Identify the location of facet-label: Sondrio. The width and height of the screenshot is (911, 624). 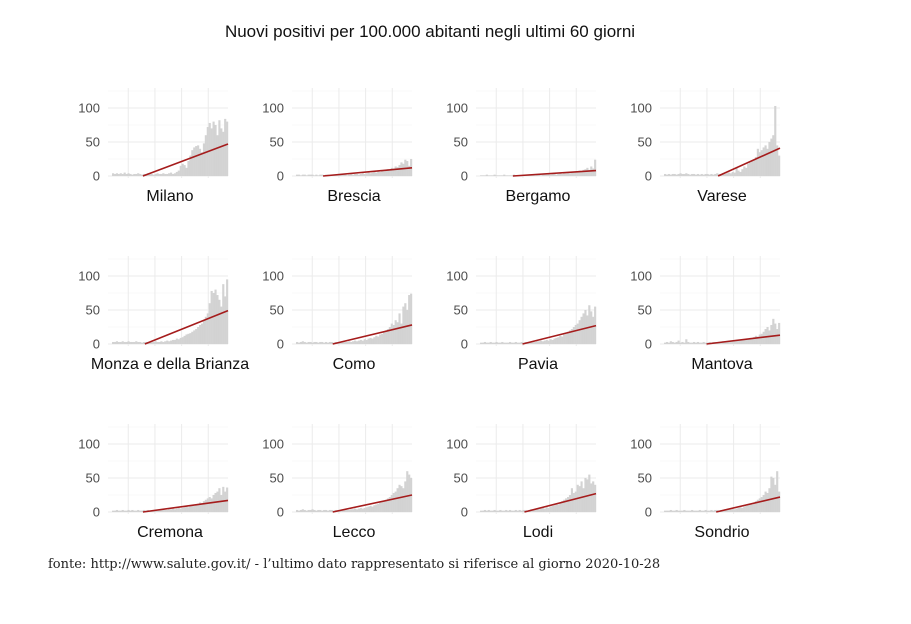
(721, 532).